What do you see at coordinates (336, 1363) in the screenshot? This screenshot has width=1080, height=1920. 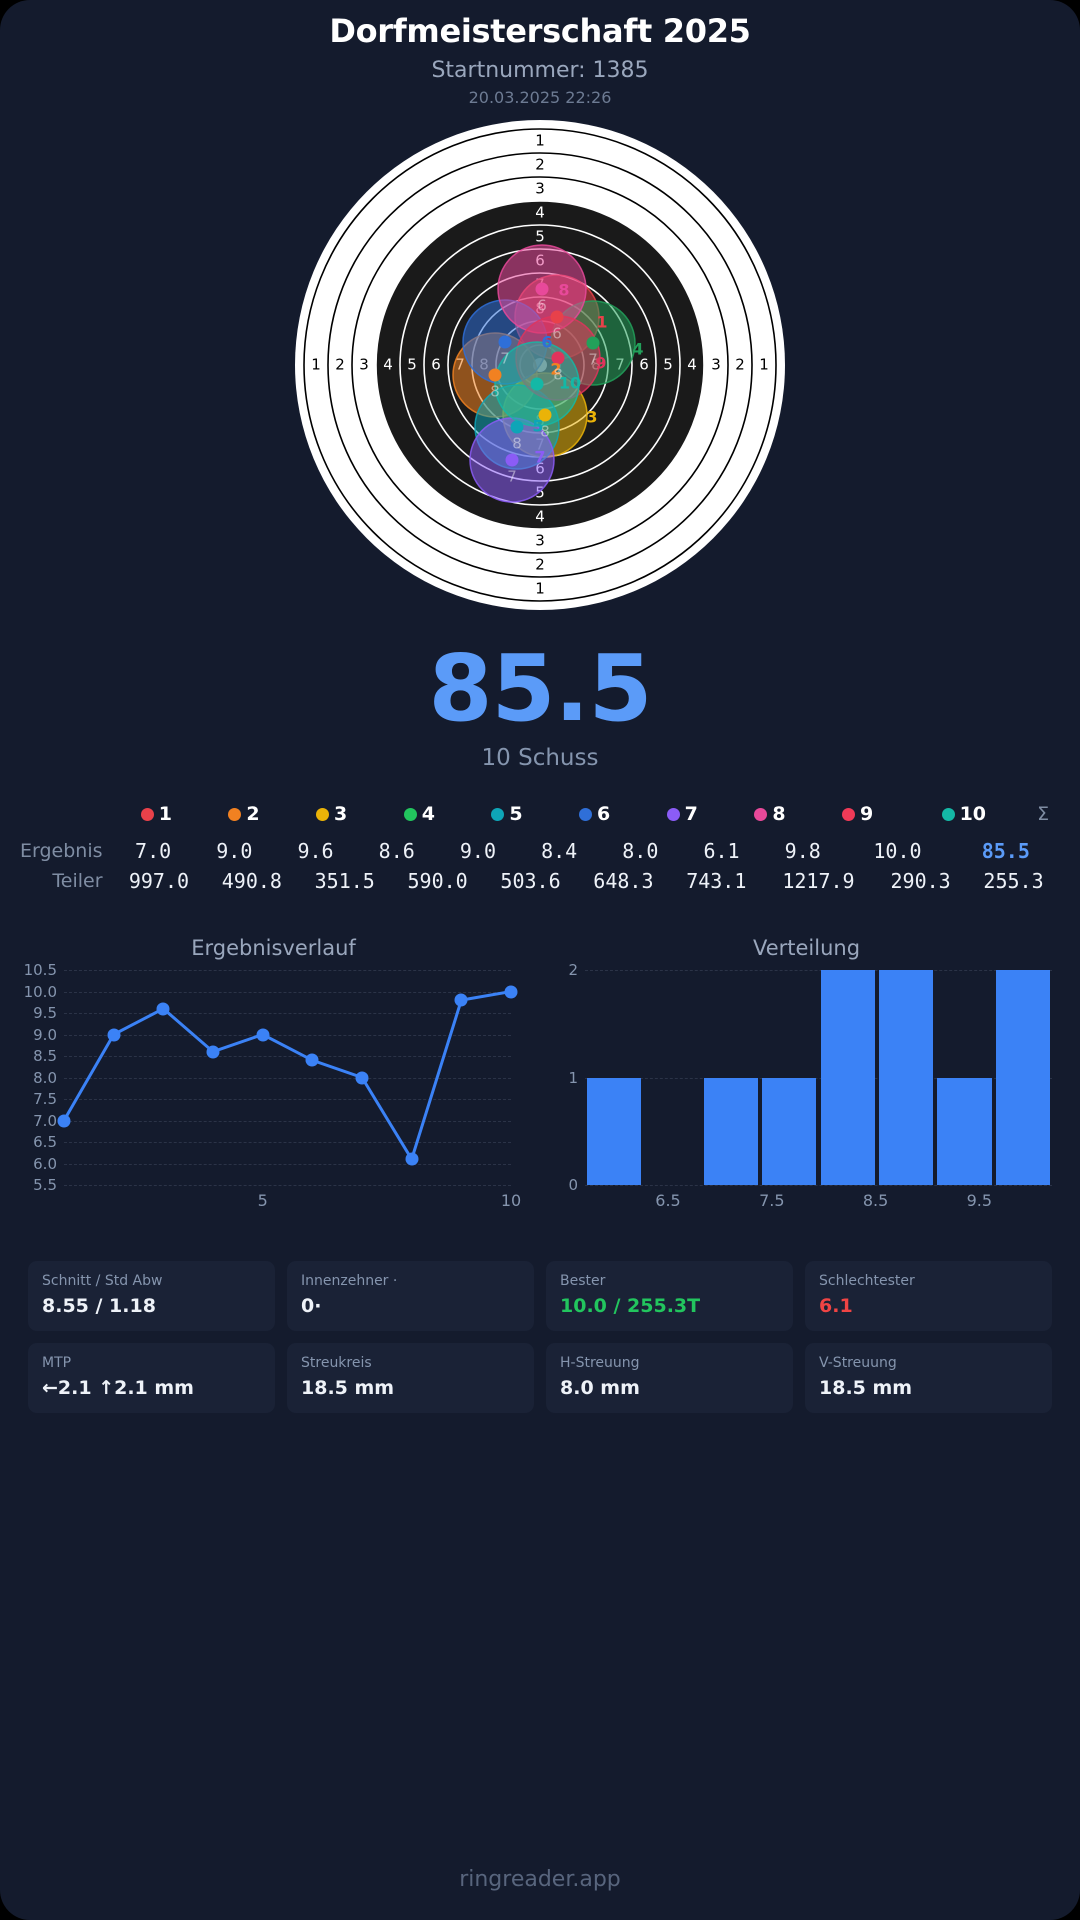 I see `stat-label: Streukreis` at bounding box center [336, 1363].